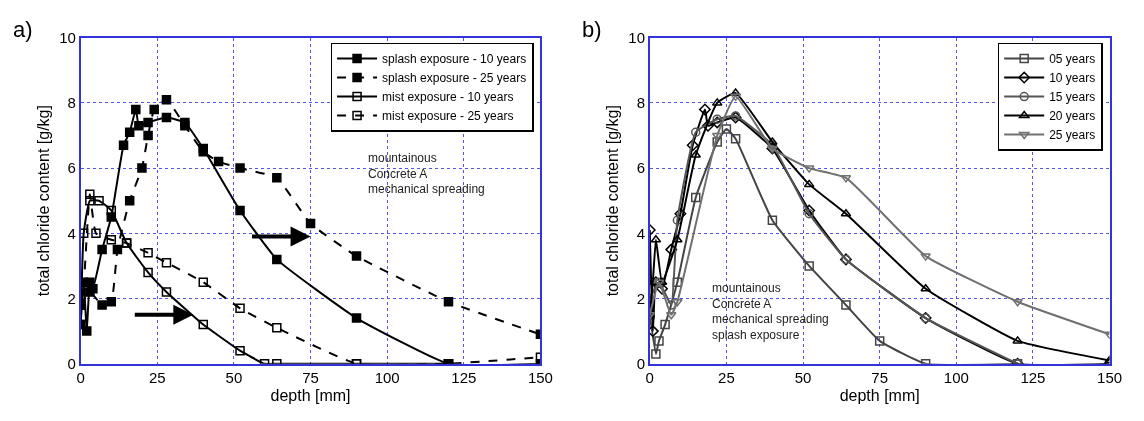  What do you see at coordinates (1072, 116) in the screenshot?
I see `legend-label: 20 years` at bounding box center [1072, 116].